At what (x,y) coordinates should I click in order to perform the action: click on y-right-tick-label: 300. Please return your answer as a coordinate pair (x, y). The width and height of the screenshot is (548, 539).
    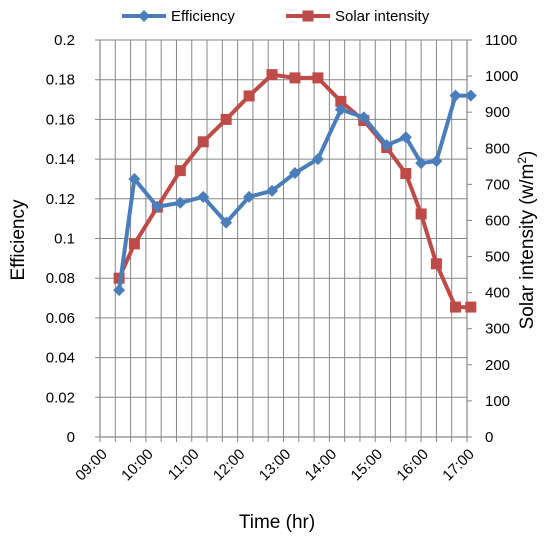
    Looking at the image, I should click on (497, 329).